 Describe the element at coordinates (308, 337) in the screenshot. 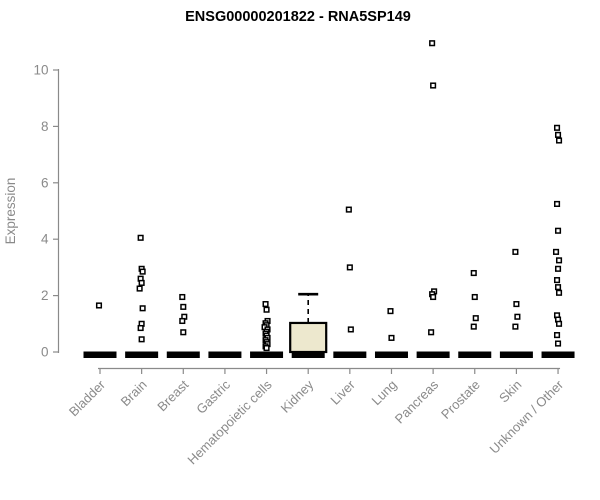

I see `box-iqr` at that location.